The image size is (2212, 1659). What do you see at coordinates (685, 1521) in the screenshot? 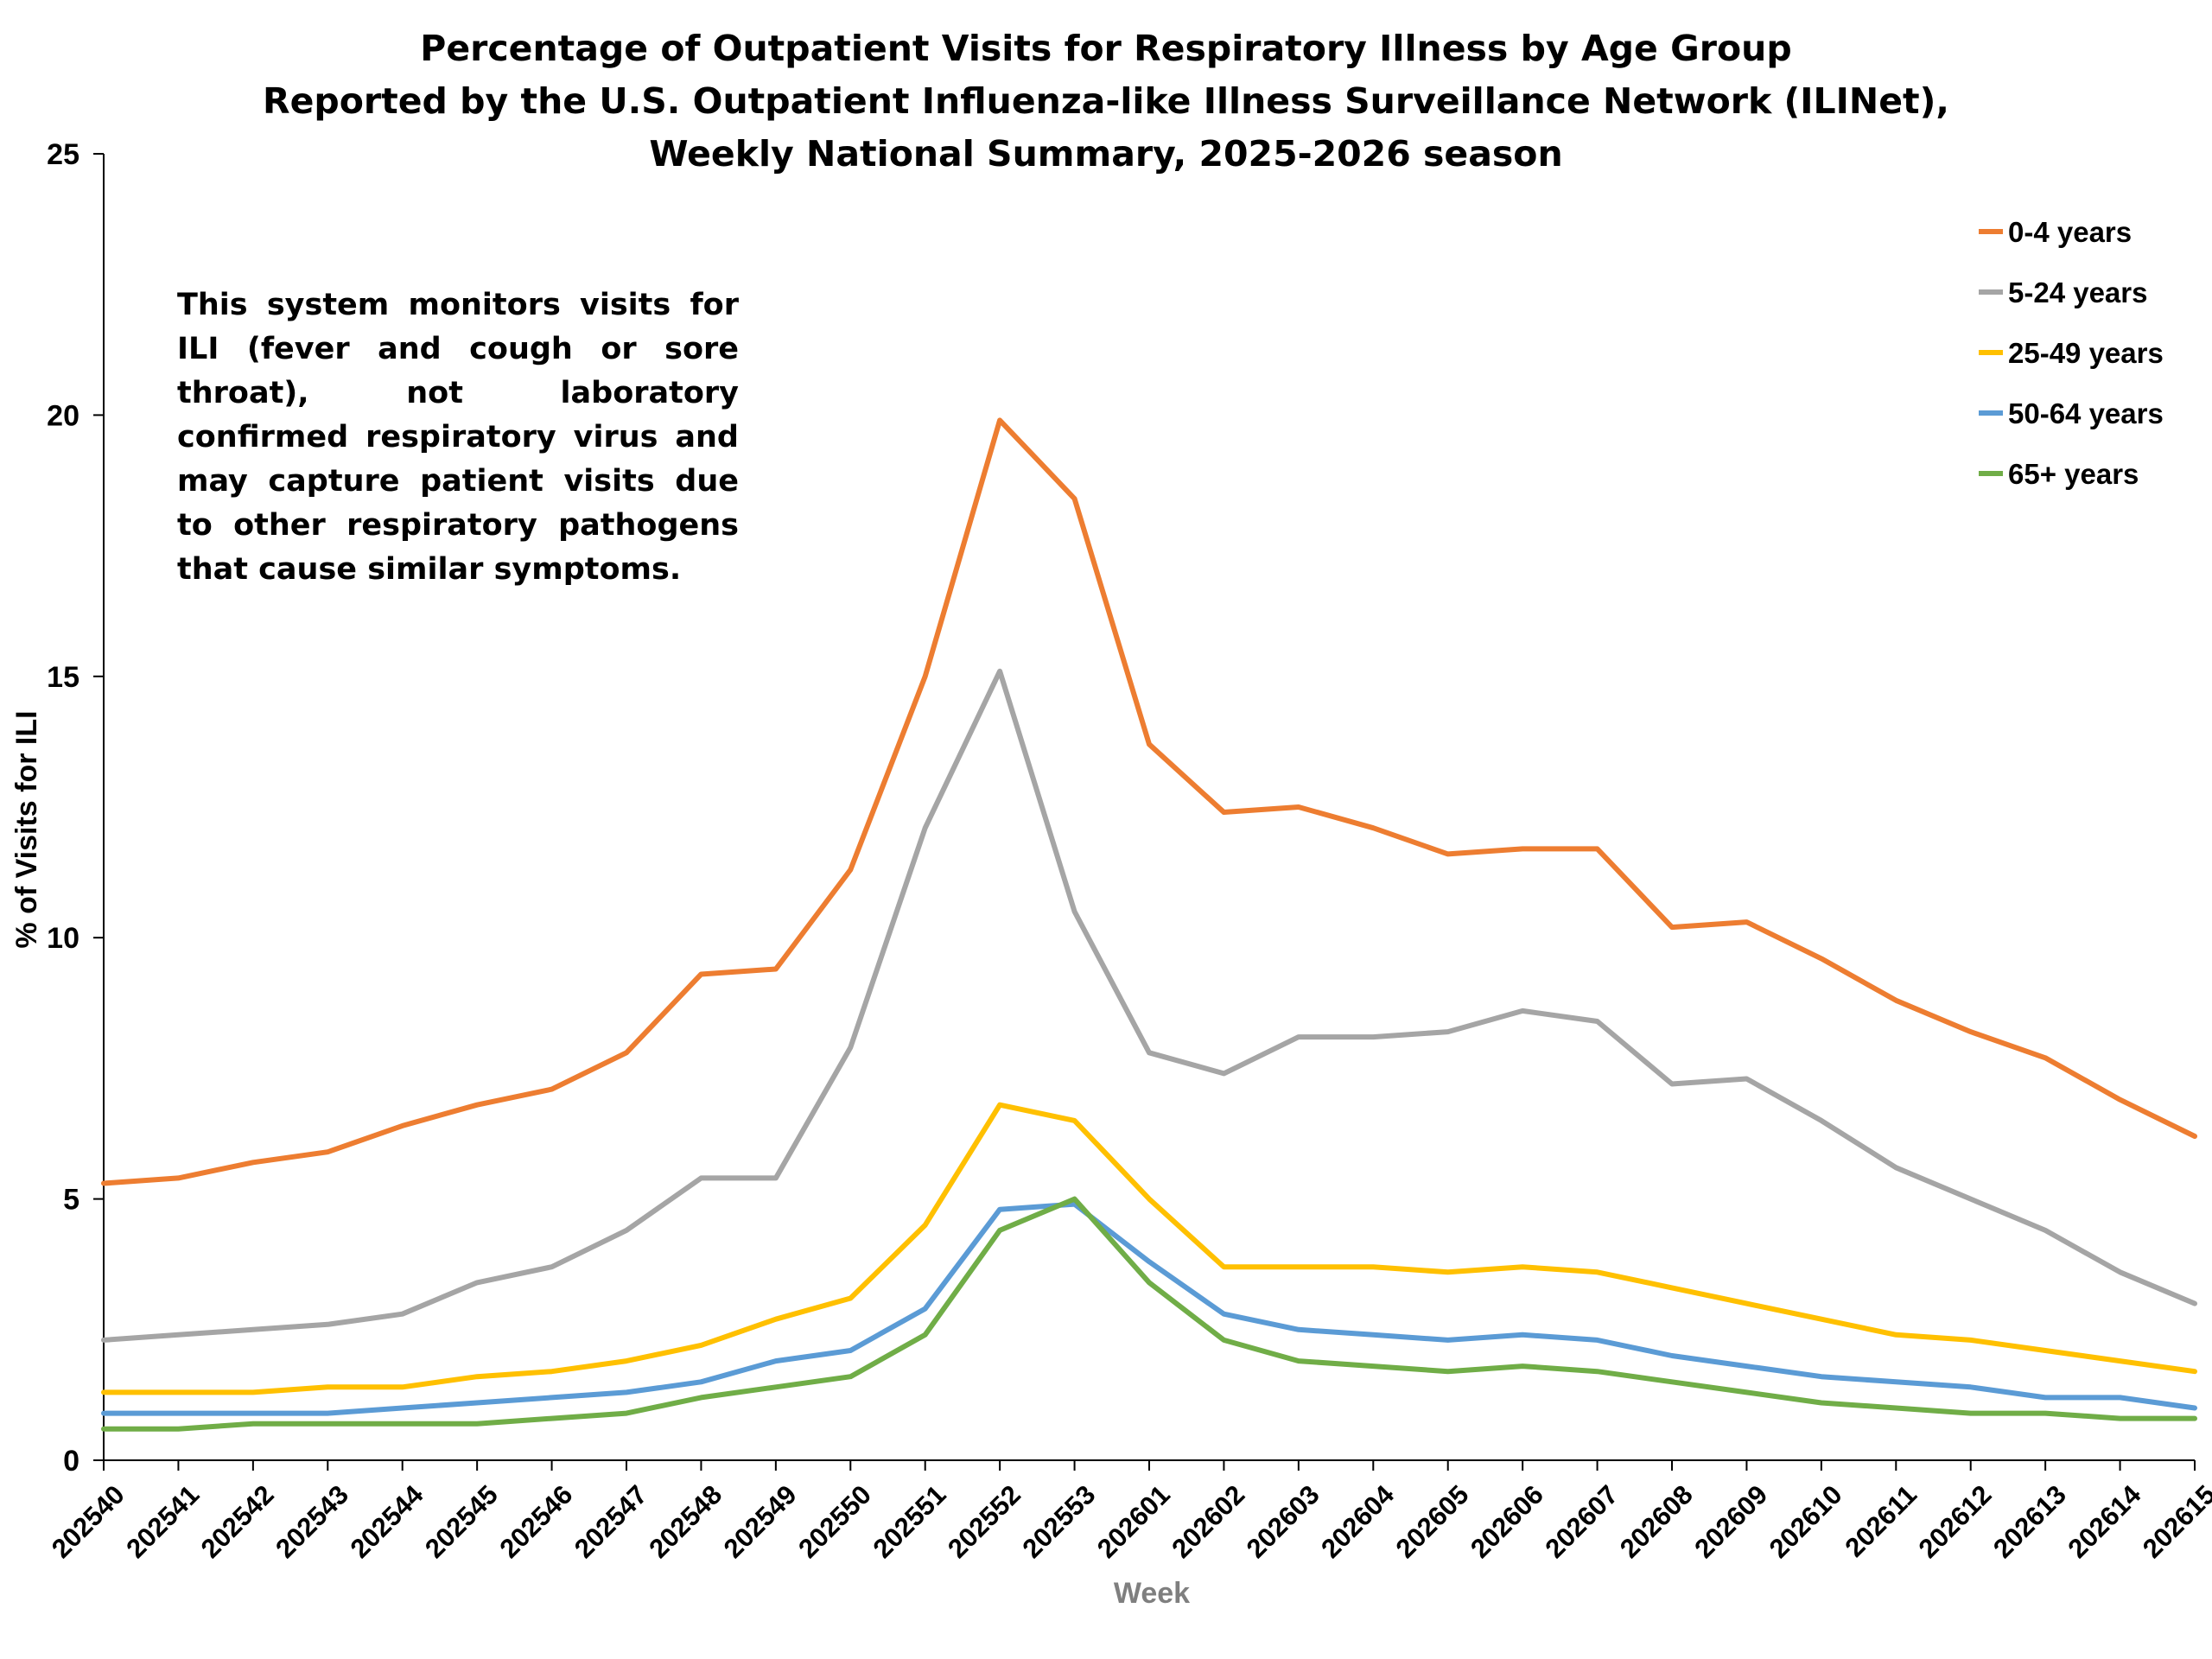
I see `x-tick-label: 202548` at bounding box center [685, 1521].